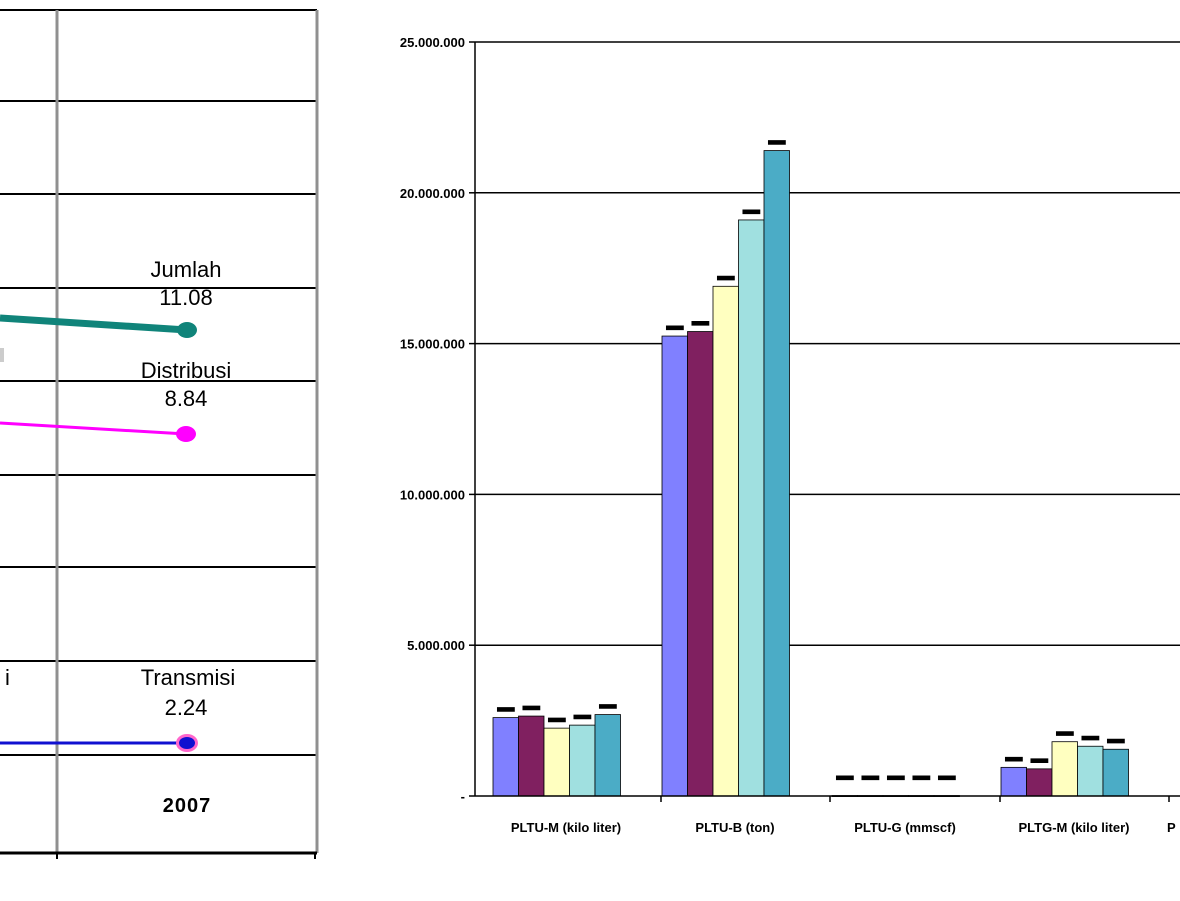 Image resolution: width=1180 pixels, height=901 pixels. What do you see at coordinates (93, 428) in the screenshot?
I see `series-line-distribusi` at bounding box center [93, 428].